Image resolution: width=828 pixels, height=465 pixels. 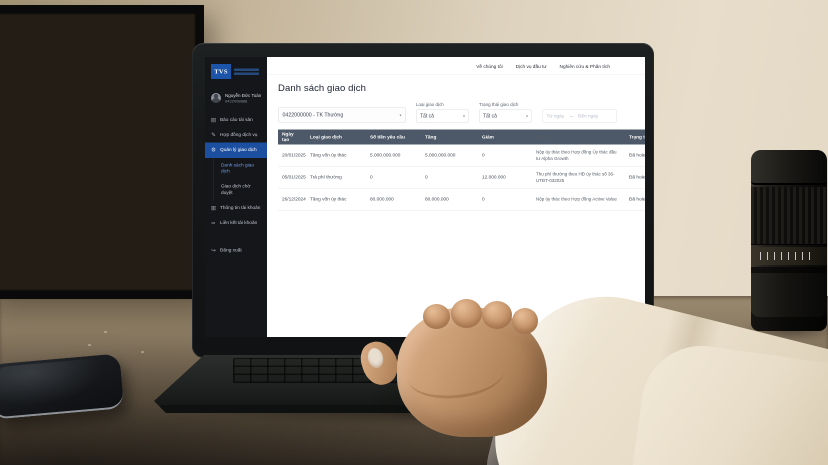 What do you see at coordinates (239, 223) in the screenshot?
I see `sidebar-item-label: Liên kết tài khoản` at bounding box center [239, 223].